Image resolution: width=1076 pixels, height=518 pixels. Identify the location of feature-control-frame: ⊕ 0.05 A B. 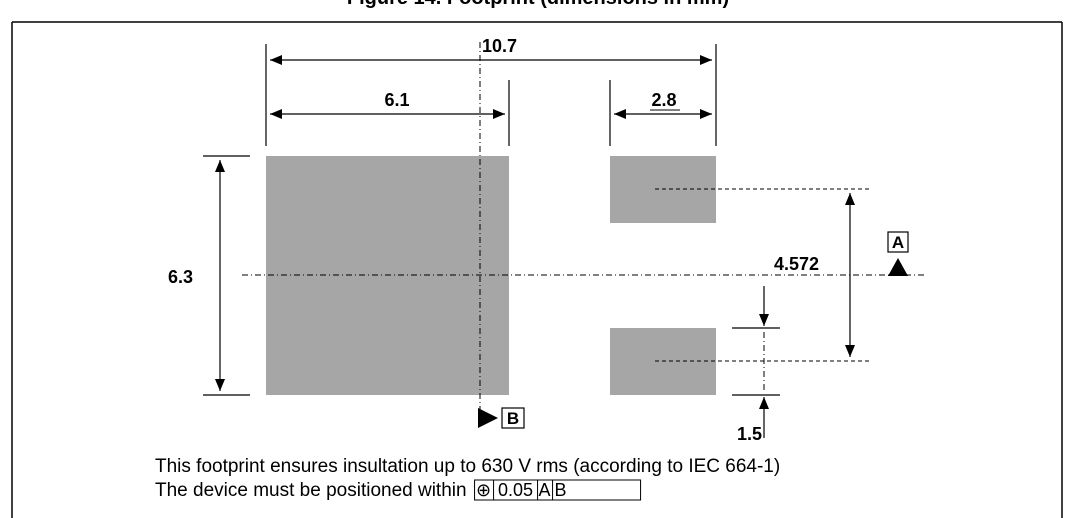
(558, 490).